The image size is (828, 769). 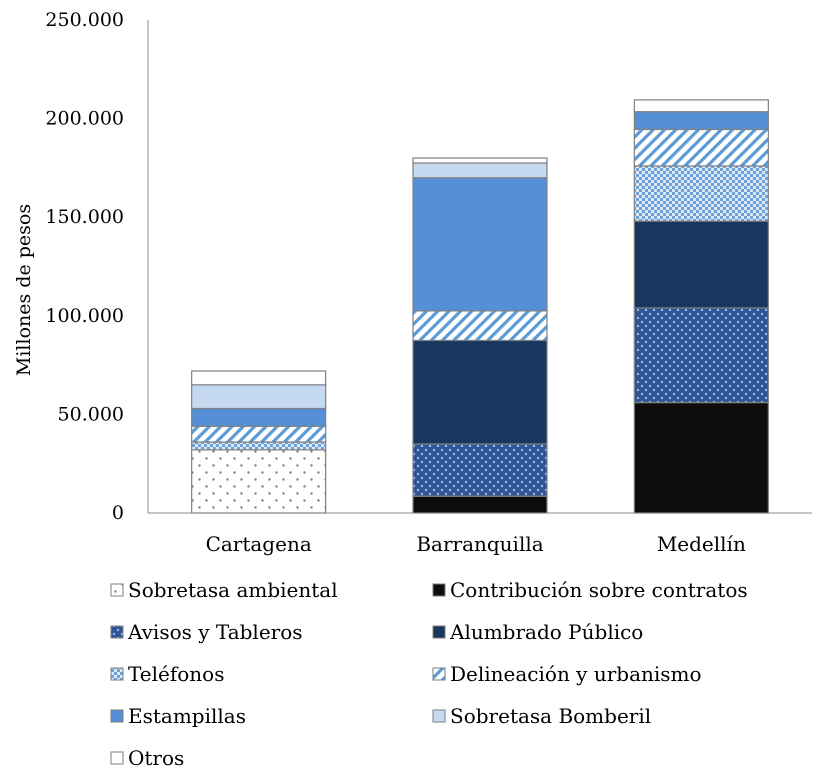 I want to click on bar-stack-medellin, so click(x=701, y=306).